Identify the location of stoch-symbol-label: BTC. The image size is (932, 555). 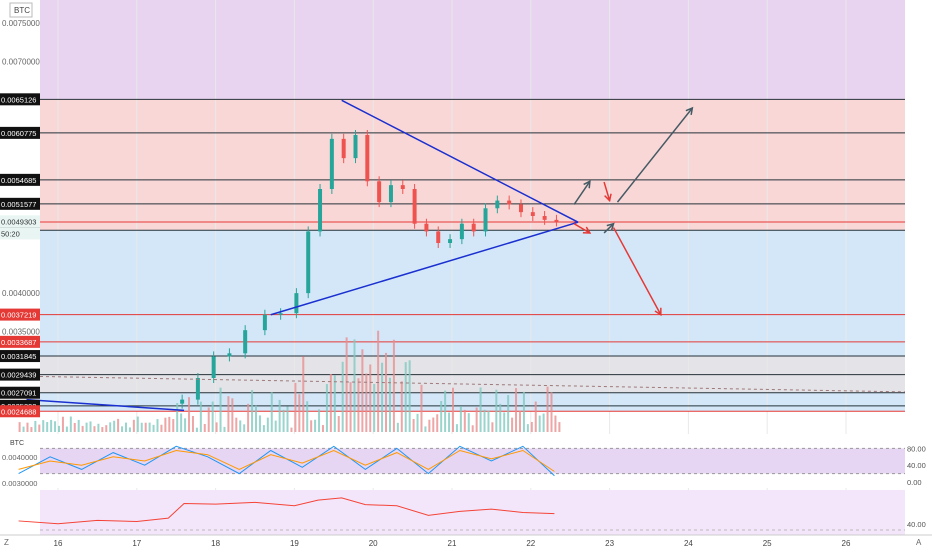
(17, 443).